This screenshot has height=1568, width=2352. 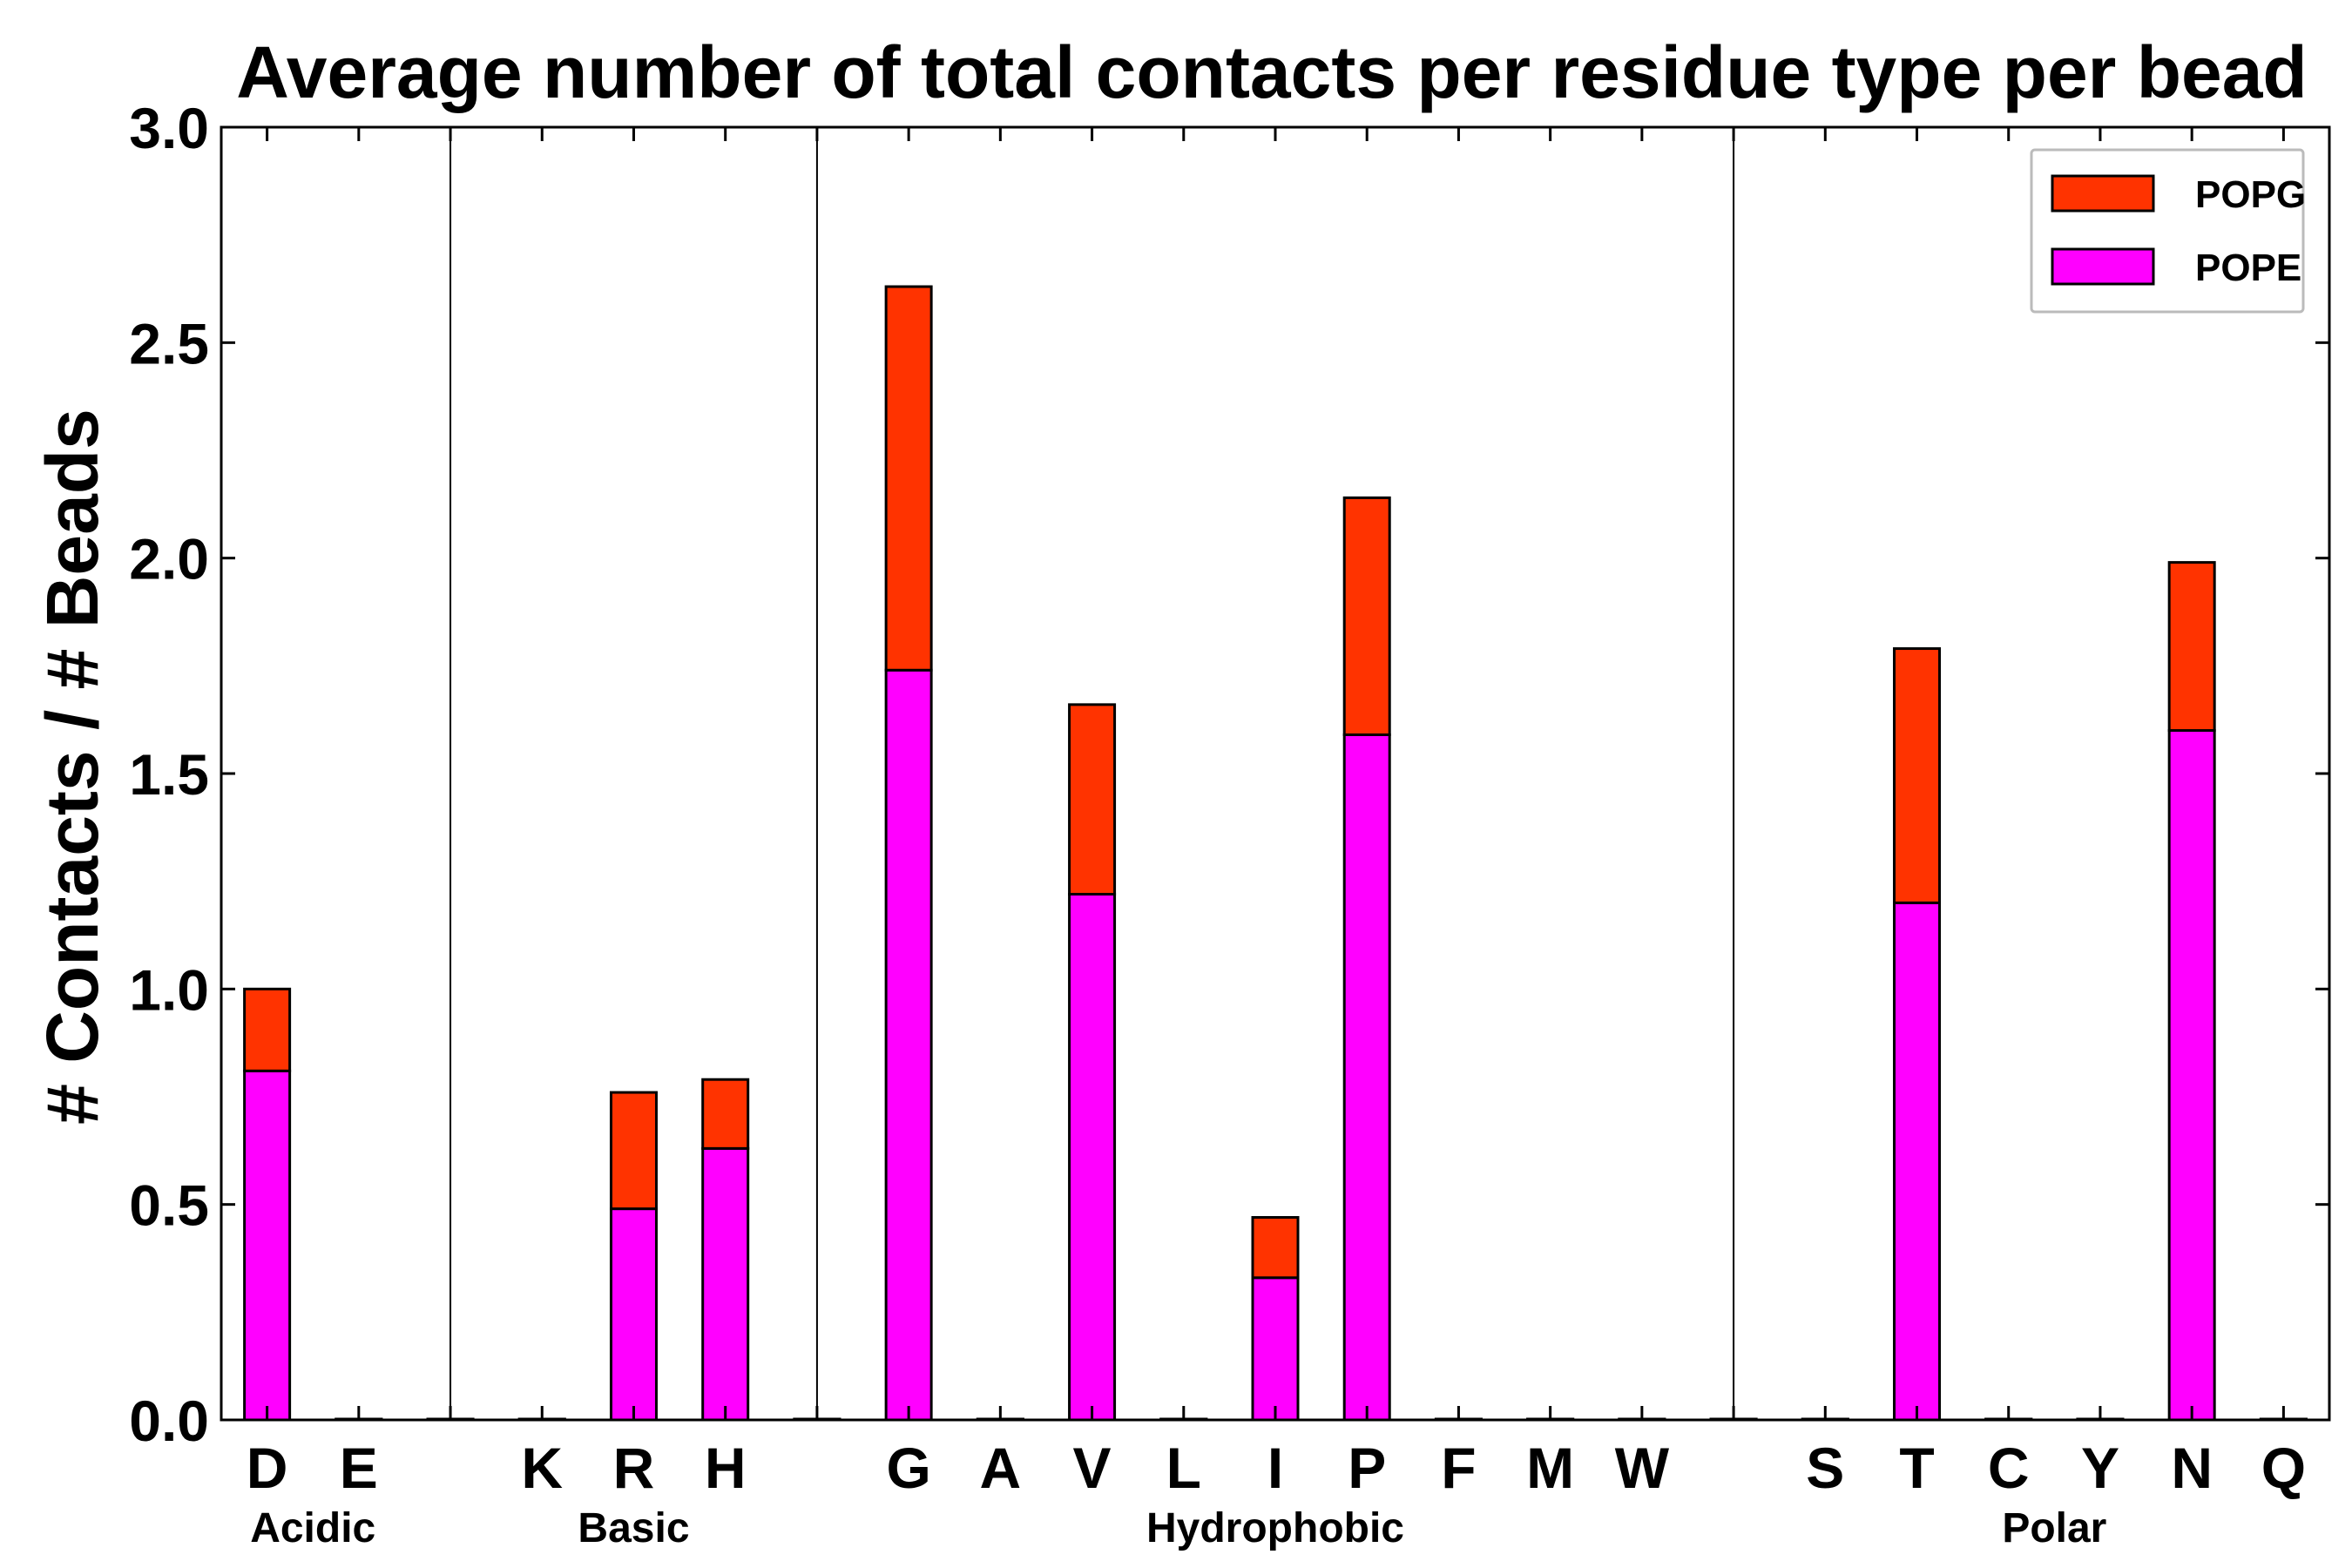 I want to click on x-tick-label-i: I, so click(x=1275, y=1468).